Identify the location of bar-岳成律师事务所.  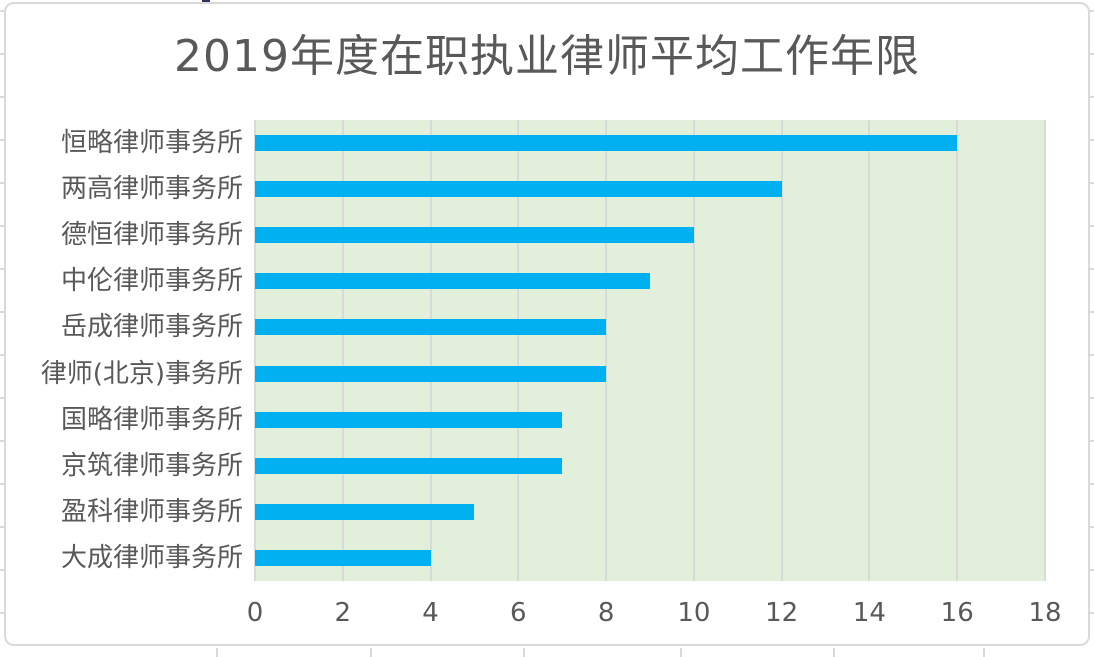
(431, 327).